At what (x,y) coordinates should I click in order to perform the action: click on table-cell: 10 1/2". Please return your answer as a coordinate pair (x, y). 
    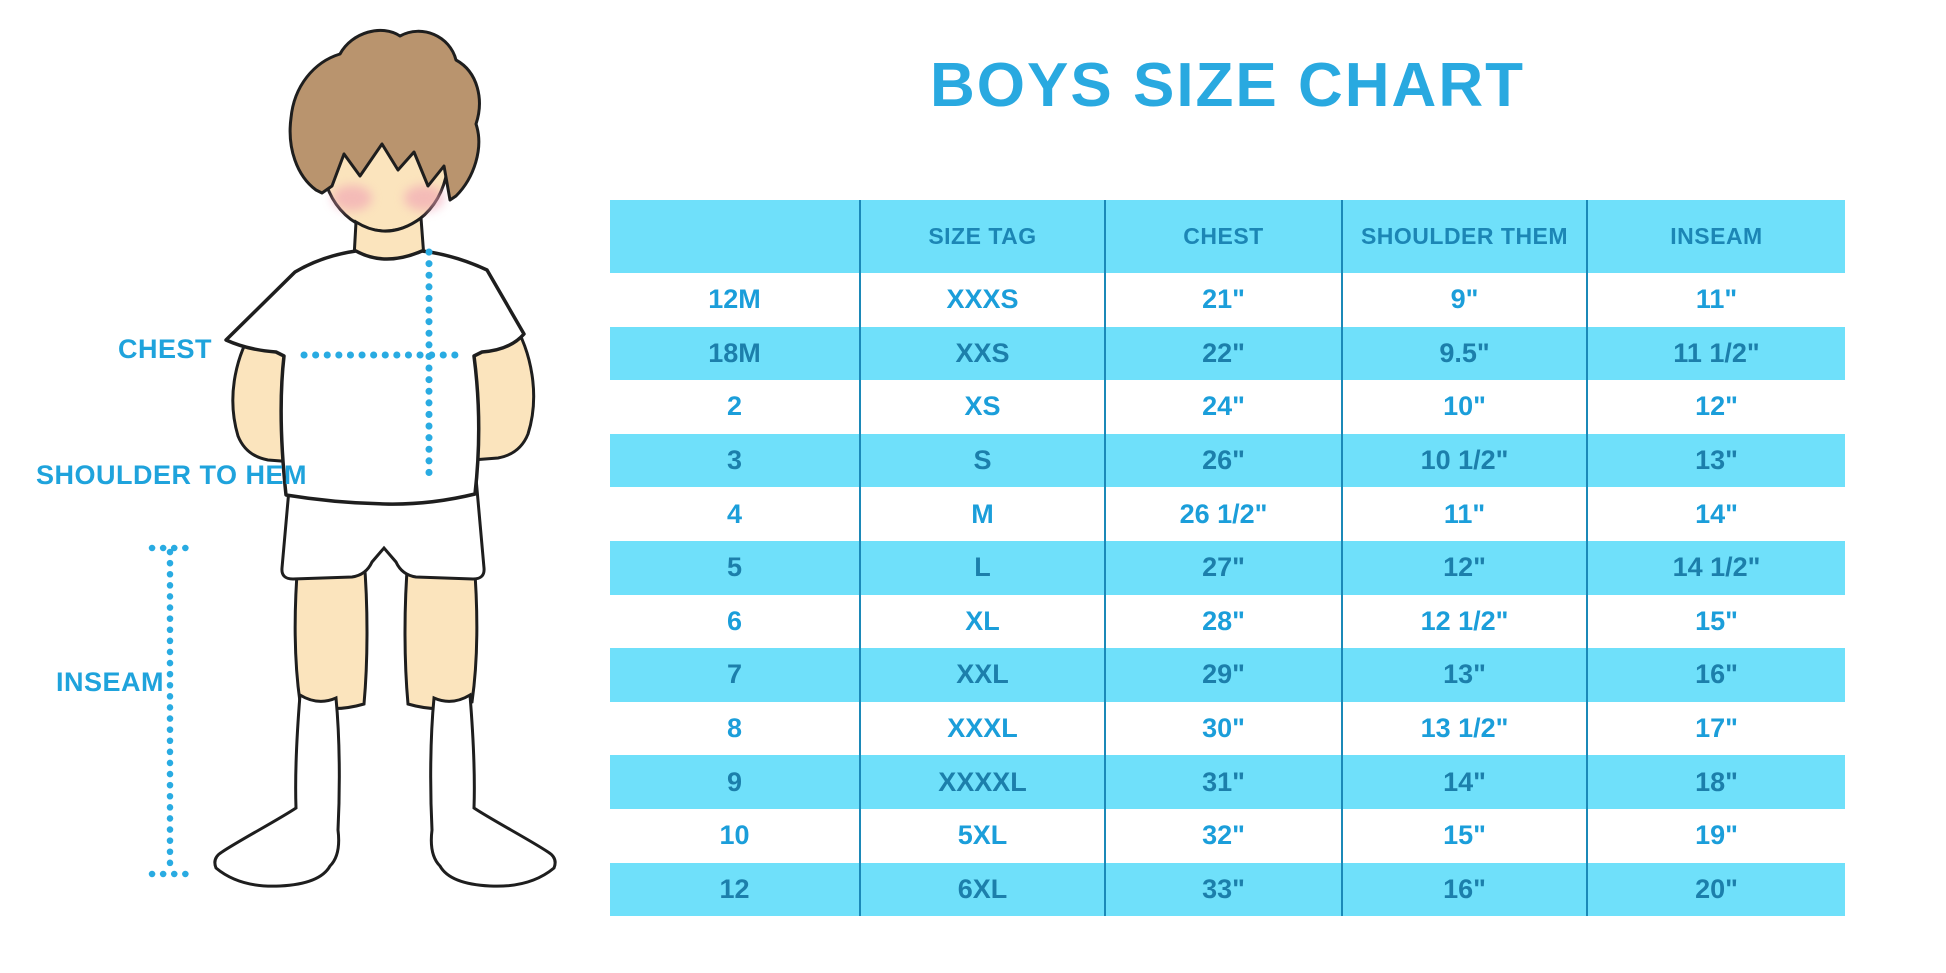
    Looking at the image, I should click on (1464, 460).